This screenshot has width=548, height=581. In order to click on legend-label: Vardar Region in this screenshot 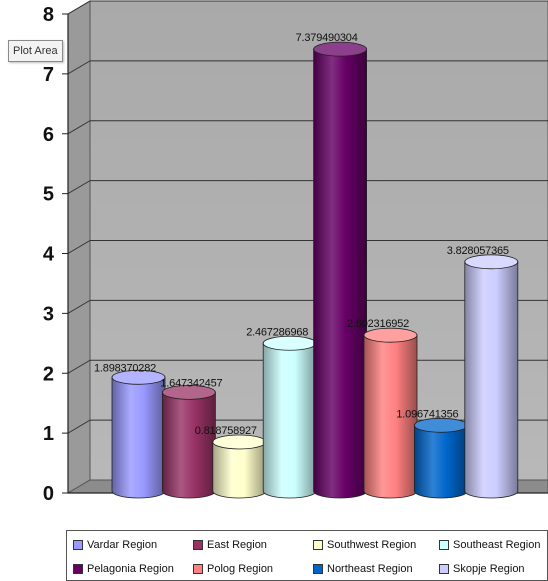, I will do `click(122, 545)`.